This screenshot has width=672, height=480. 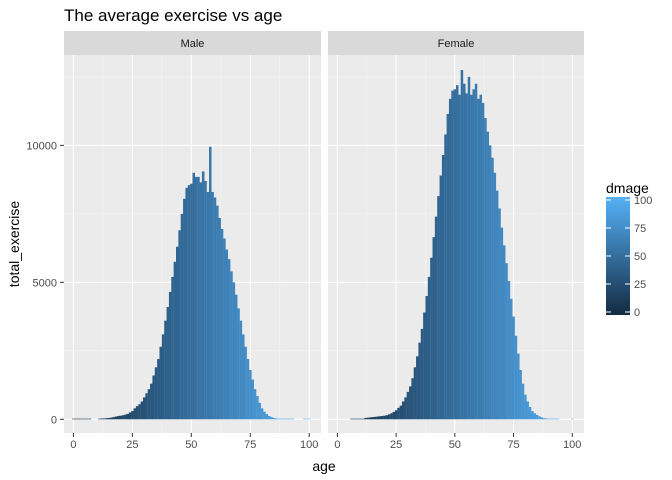 I want to click on legend-tick-label: 0, so click(x=637, y=313).